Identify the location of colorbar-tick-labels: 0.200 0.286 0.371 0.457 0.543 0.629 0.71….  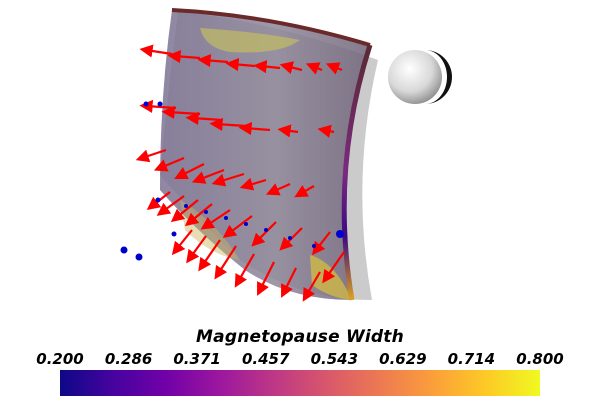
(300, 360).